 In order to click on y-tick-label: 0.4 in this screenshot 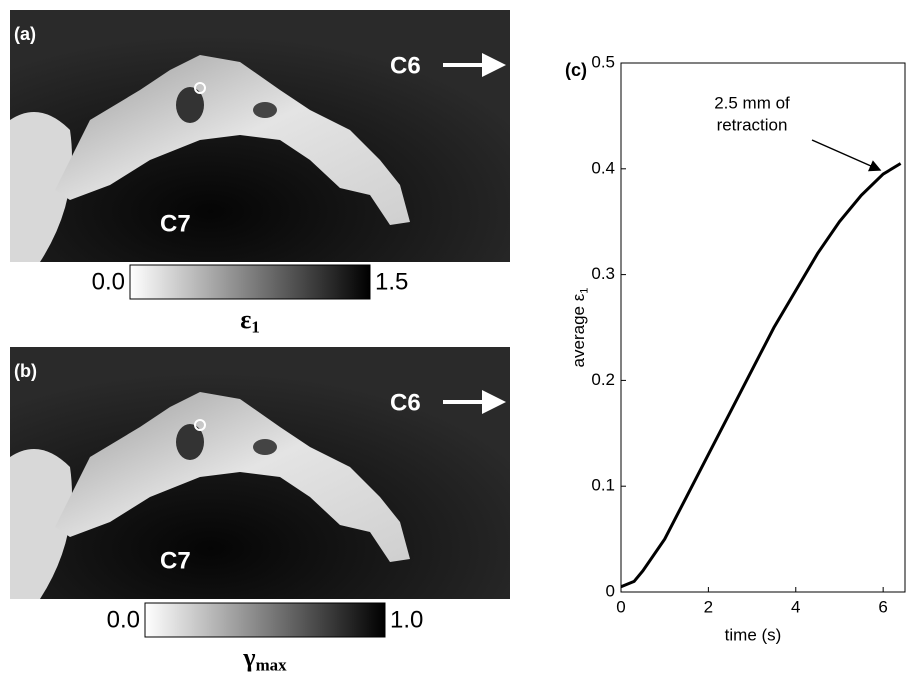, I will do `click(603, 167)`.